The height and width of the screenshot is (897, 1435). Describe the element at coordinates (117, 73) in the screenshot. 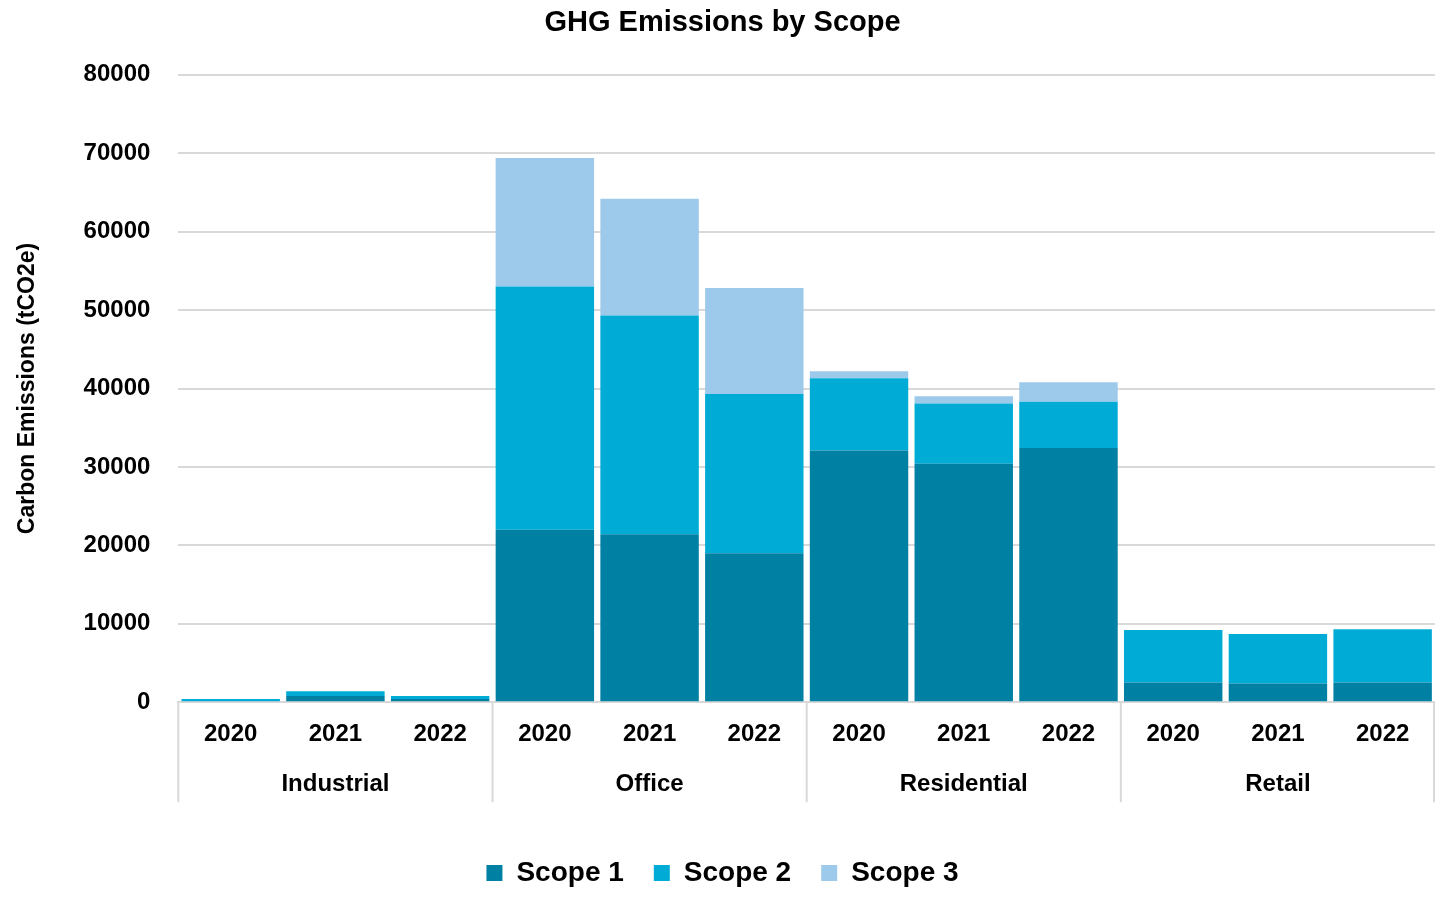

I see `y-tick-label: 80000` at that location.